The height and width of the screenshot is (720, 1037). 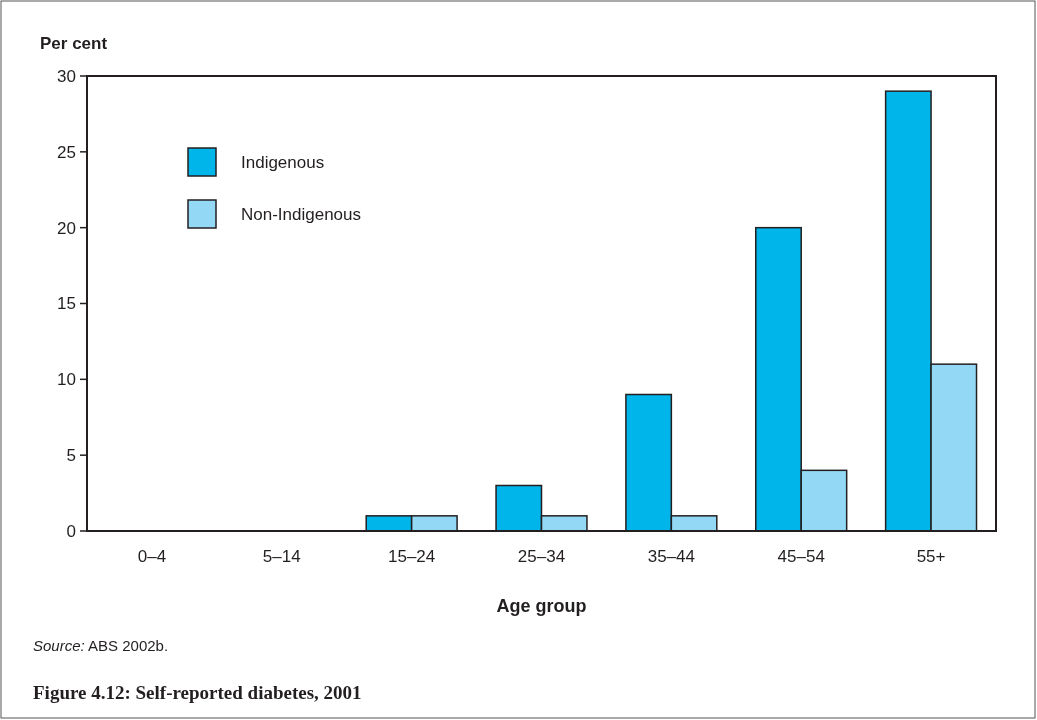 What do you see at coordinates (931, 556) in the screenshot?
I see `x-tick-label: 55+` at bounding box center [931, 556].